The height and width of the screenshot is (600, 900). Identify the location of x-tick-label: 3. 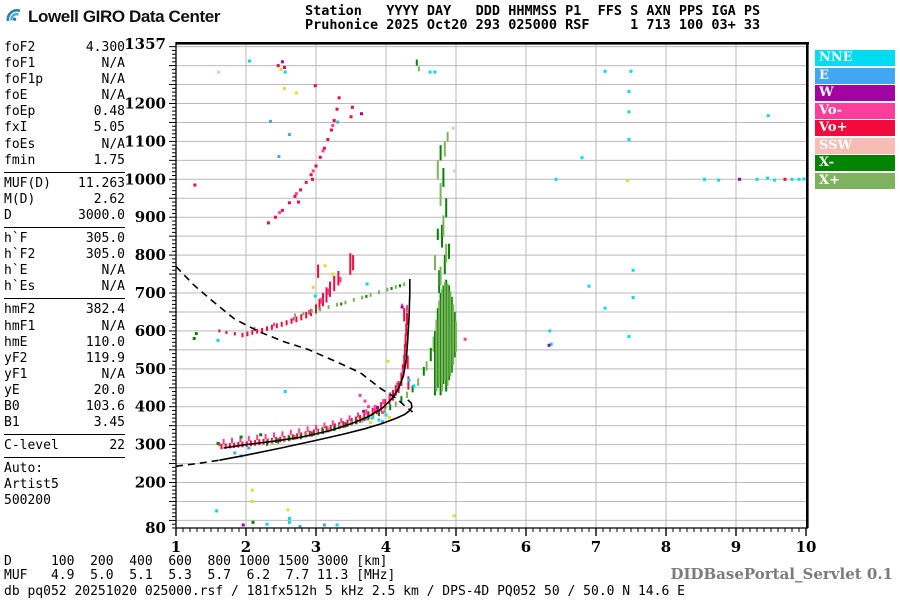
(316, 547).